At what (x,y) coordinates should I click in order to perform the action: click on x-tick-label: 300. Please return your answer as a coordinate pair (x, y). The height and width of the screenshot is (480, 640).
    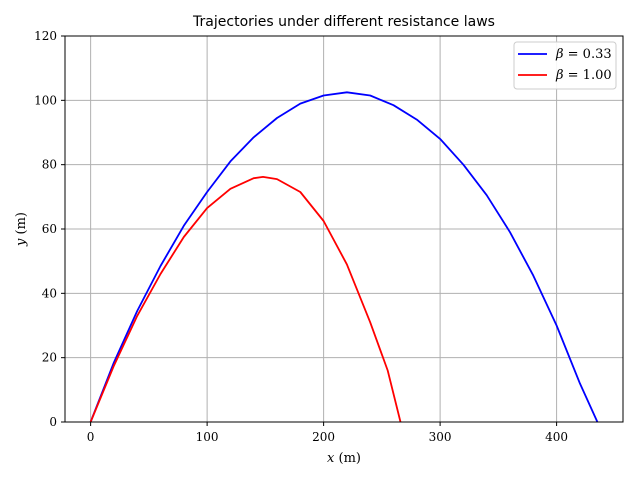
    Looking at the image, I should click on (440, 437).